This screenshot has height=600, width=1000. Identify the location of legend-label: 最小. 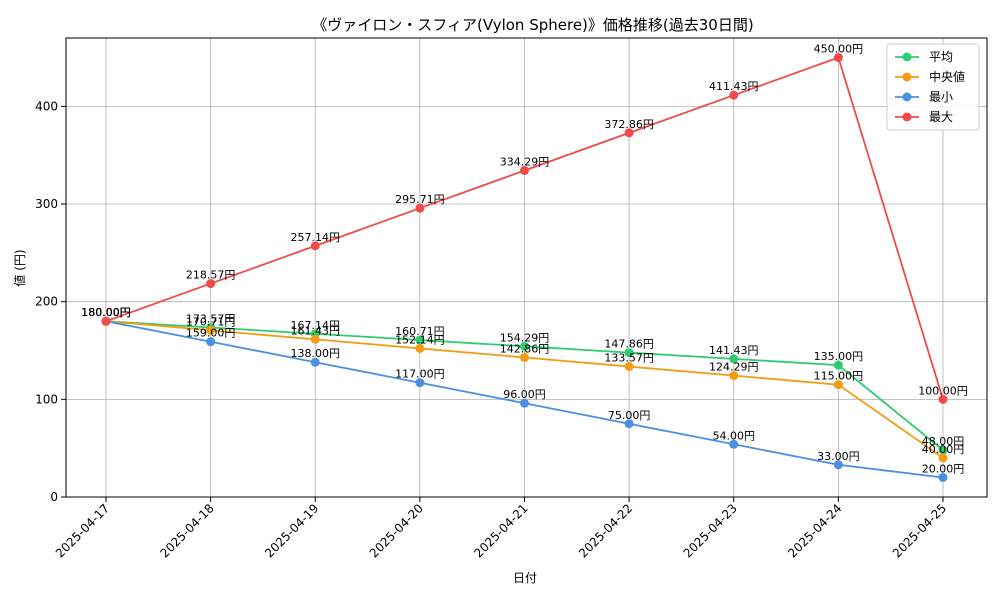
(941, 97).